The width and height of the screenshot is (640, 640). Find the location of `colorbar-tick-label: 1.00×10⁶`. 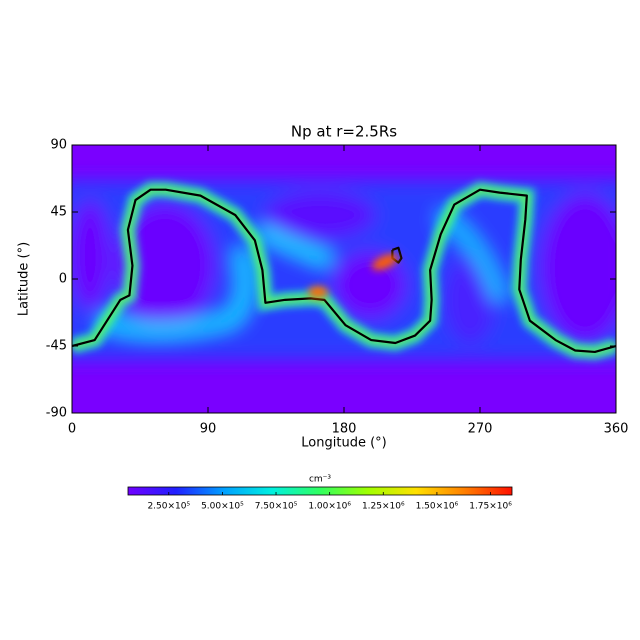

colorbar-tick-label: 1.00×10⁶ is located at coordinates (329, 507).